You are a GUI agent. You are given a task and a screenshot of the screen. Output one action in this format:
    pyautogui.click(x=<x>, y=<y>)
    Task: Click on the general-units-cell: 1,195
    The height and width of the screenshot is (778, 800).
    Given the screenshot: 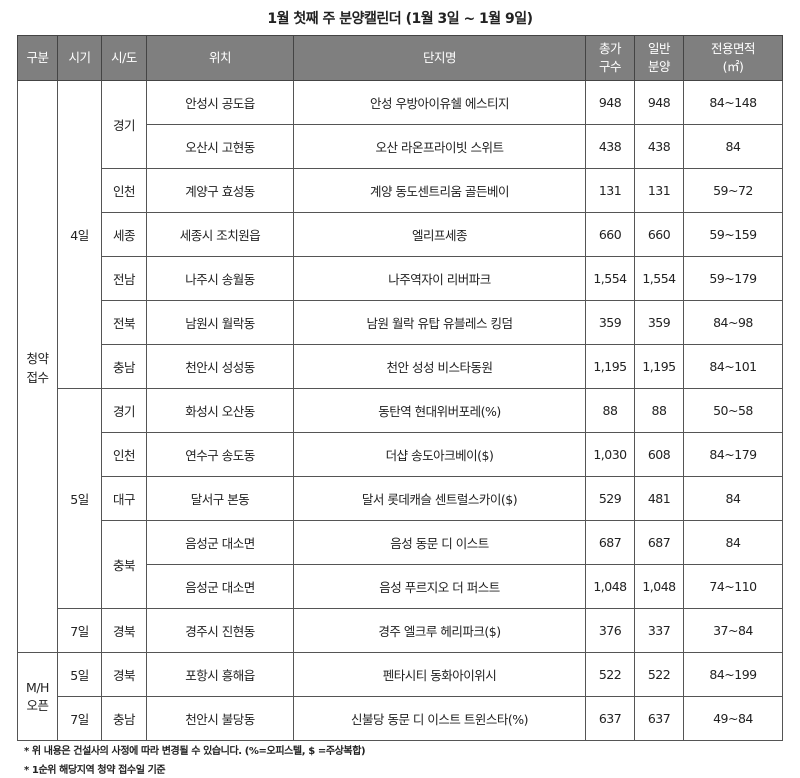 What is the action you would take?
    pyautogui.click(x=659, y=366)
    